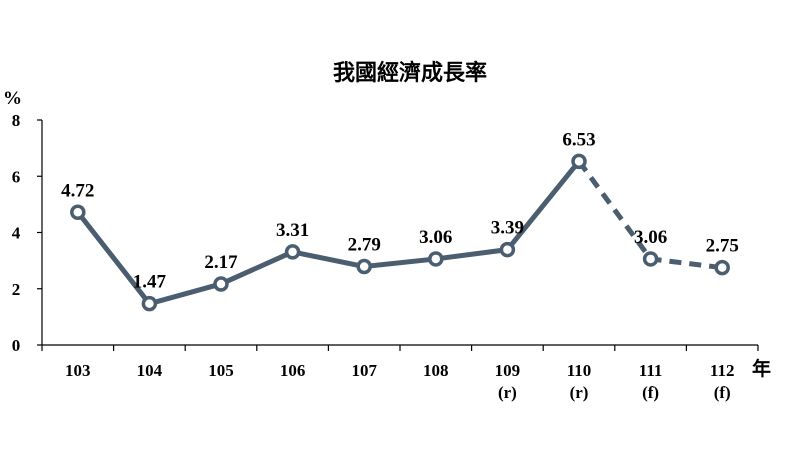 The width and height of the screenshot is (800, 460). Describe the element at coordinates (16, 120) in the screenshot. I see `y-tick-label: 8` at that location.